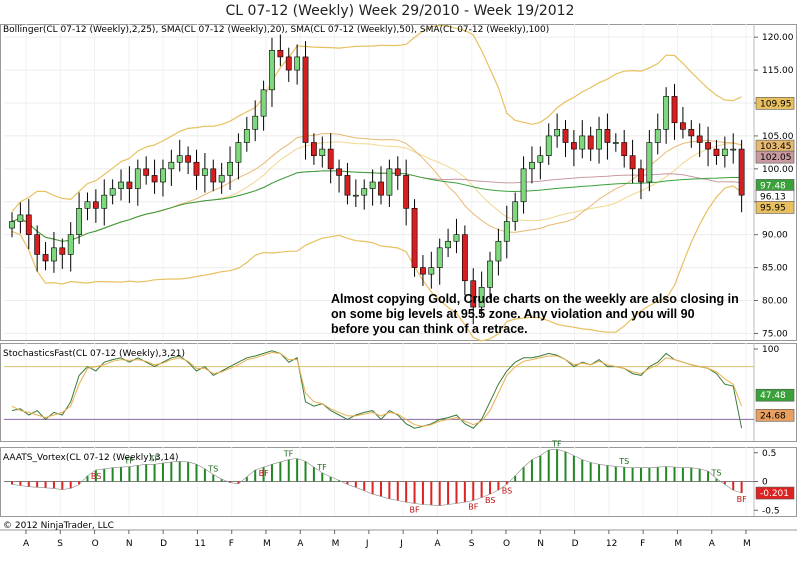 This screenshot has width=800, height=567. I want to click on stoch-line-k, so click(377, 389).